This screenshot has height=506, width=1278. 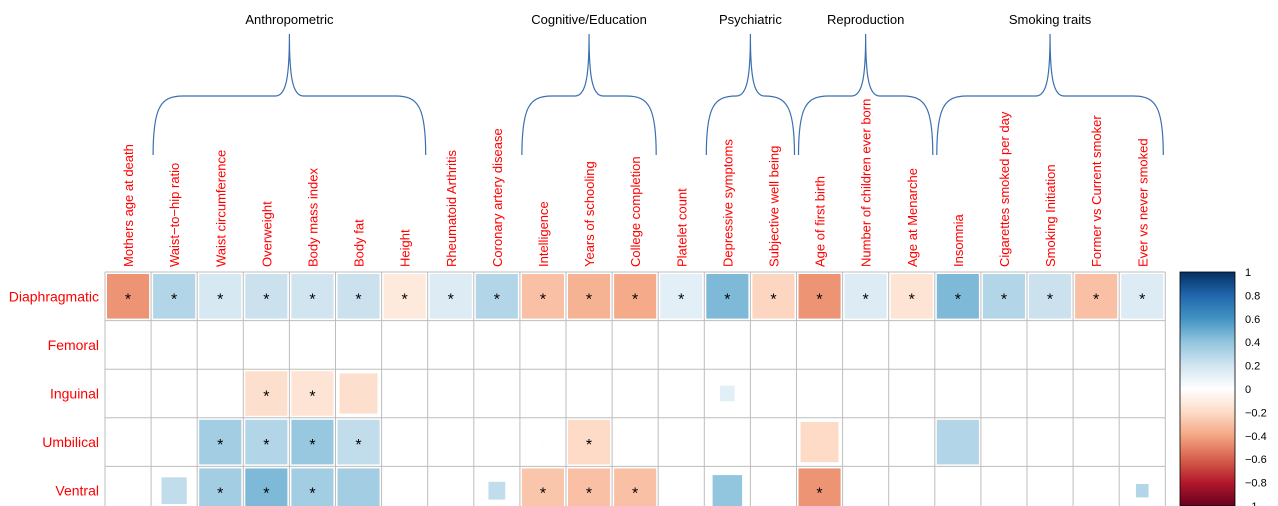 I want to click on row-label: Inguinal, so click(x=74, y=394).